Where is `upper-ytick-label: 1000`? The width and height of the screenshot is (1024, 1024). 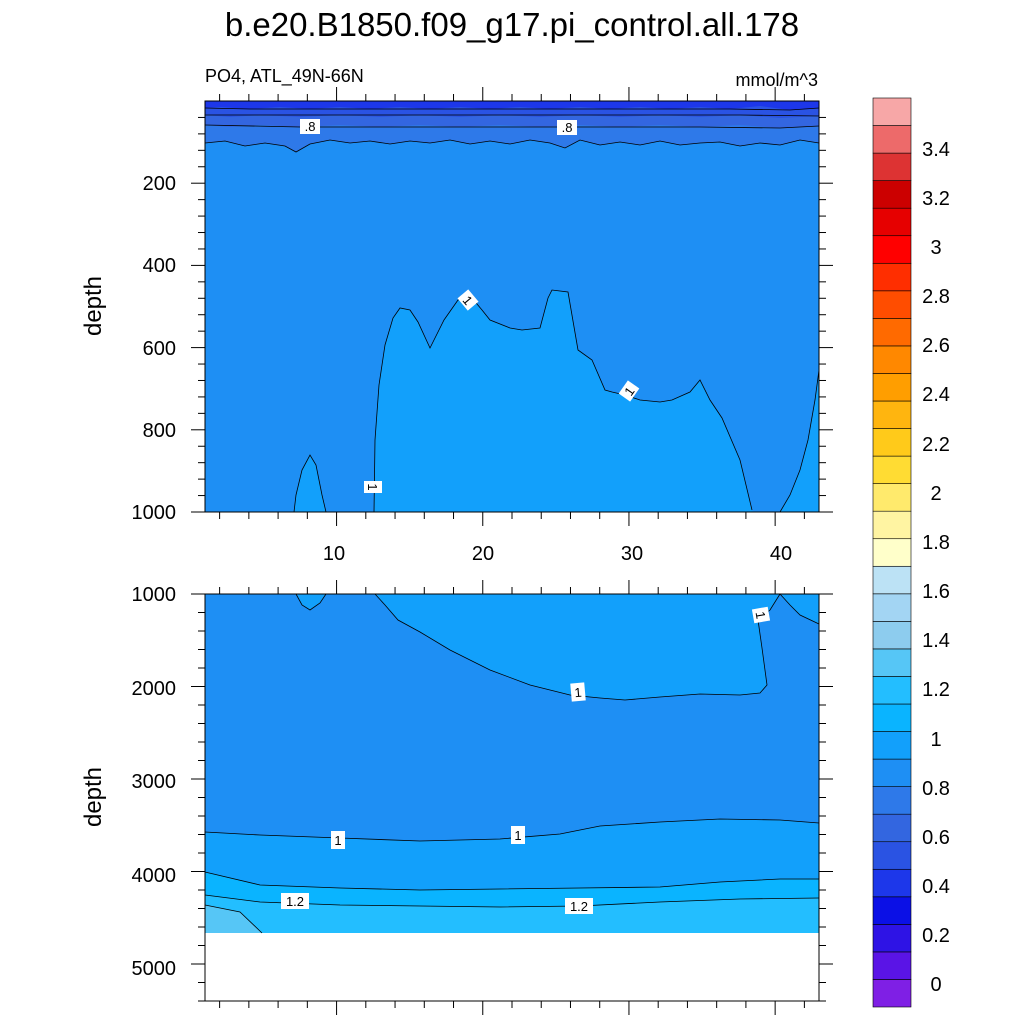
upper-ytick-label: 1000 is located at coordinates (154, 513).